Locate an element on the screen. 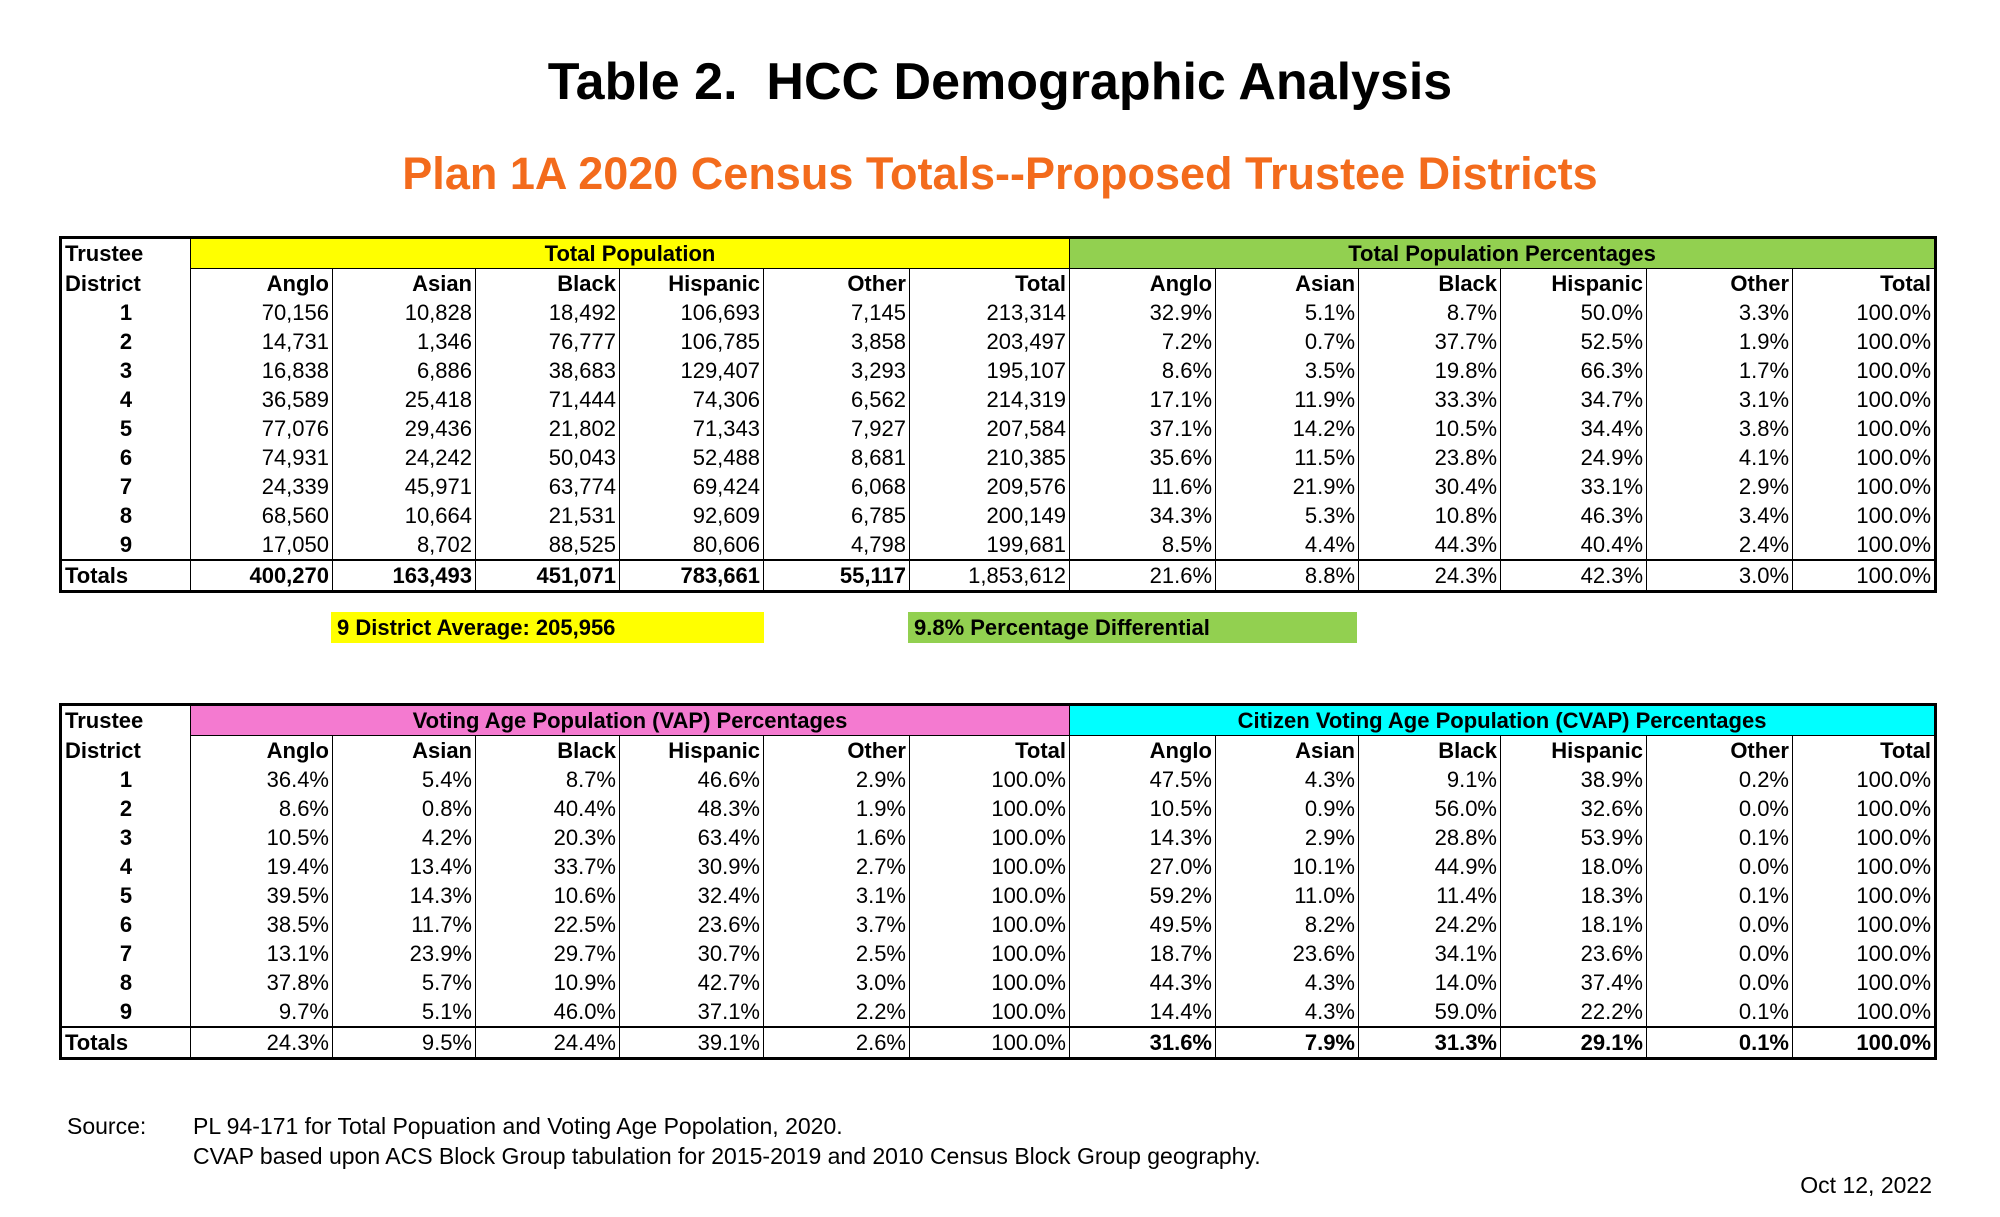  cell-value: 37.8% is located at coordinates (261, 982).